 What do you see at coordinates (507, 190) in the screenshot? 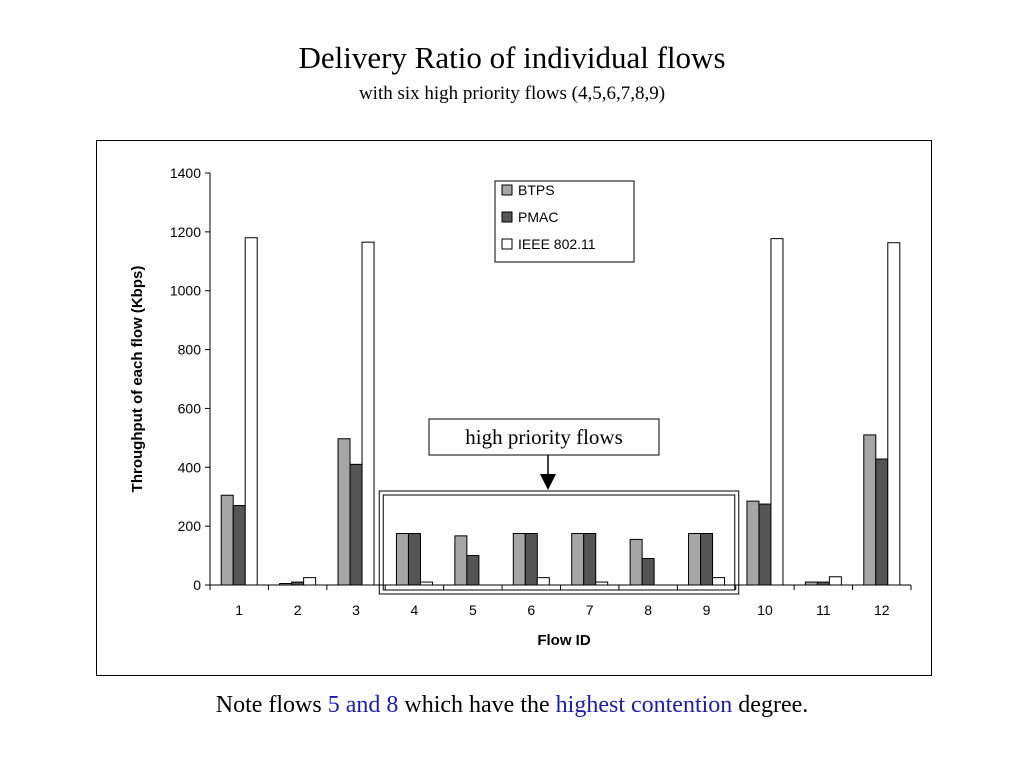
I see `legend-swatch-btps` at bounding box center [507, 190].